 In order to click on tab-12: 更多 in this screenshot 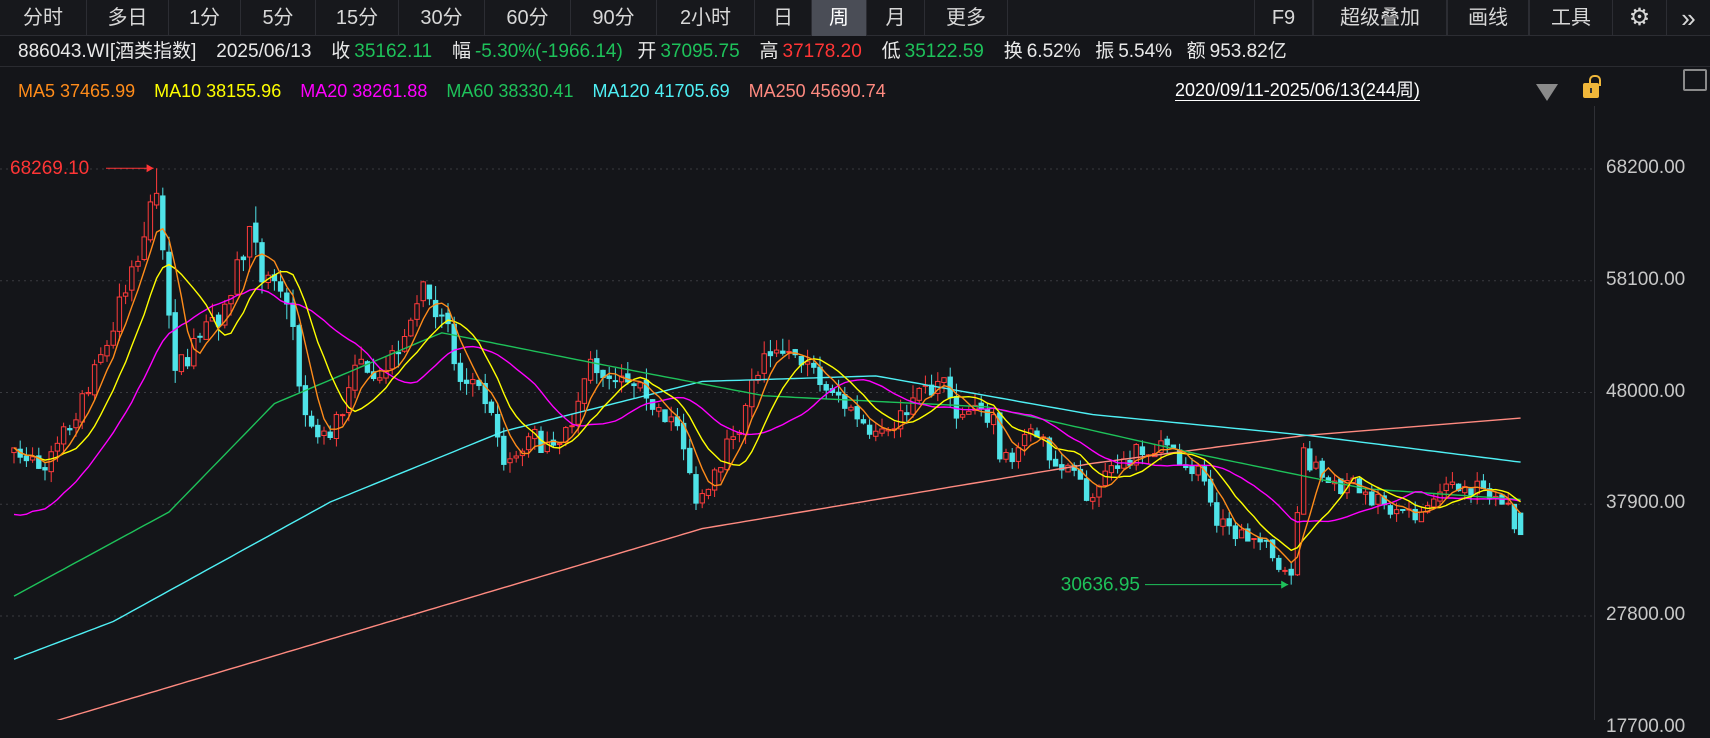, I will do `click(966, 18)`.